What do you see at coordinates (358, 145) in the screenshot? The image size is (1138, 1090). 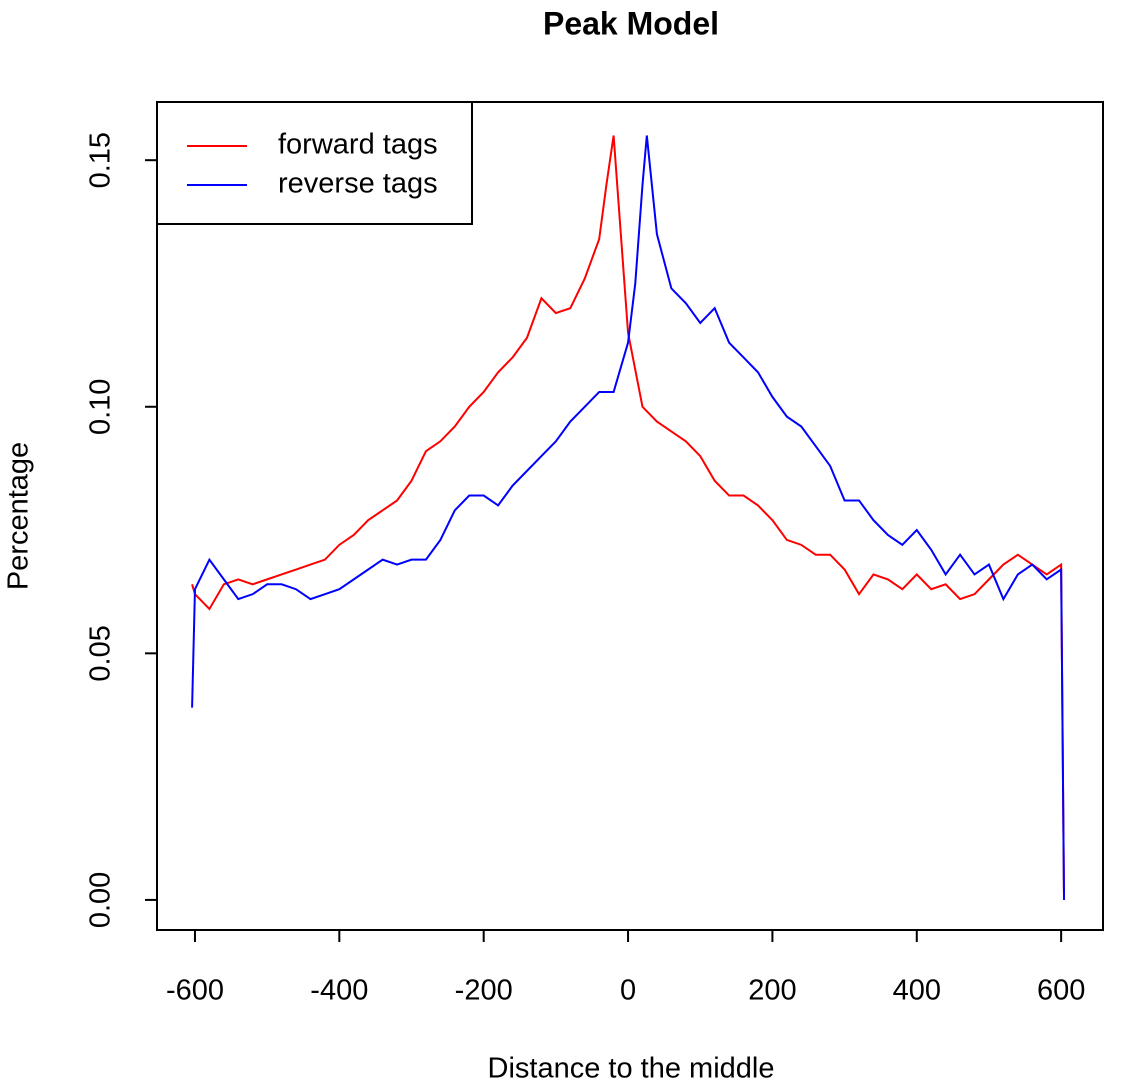 I see `legend-label: forward tags` at bounding box center [358, 145].